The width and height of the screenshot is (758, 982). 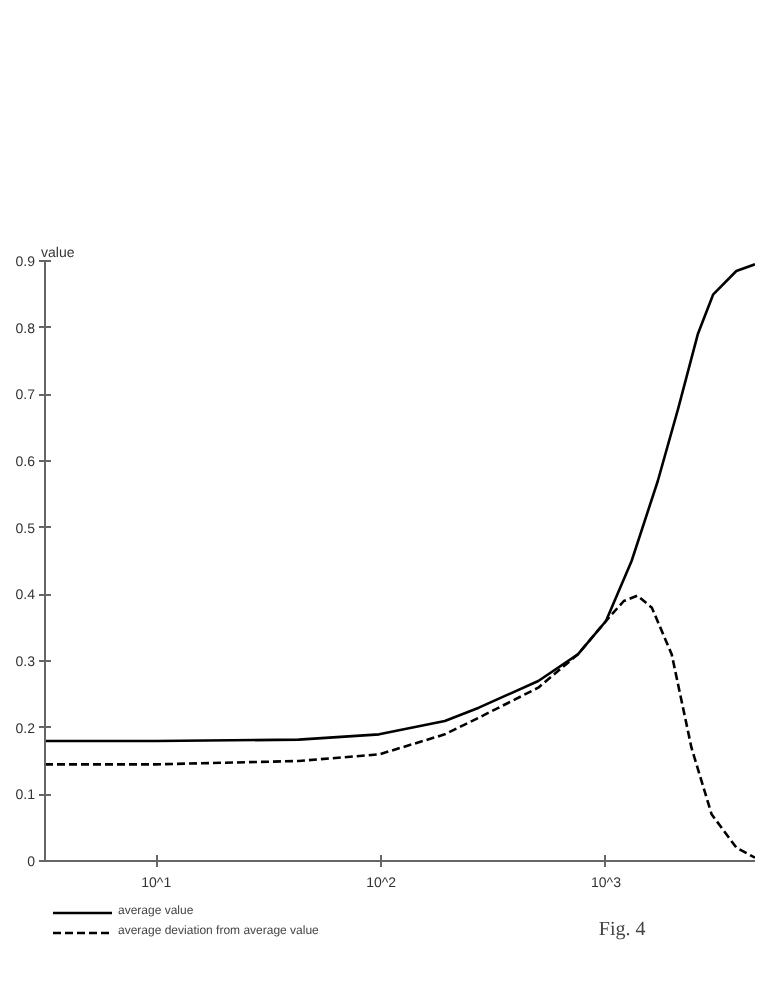 What do you see at coordinates (622, 930) in the screenshot?
I see `caption: Fig. 4` at bounding box center [622, 930].